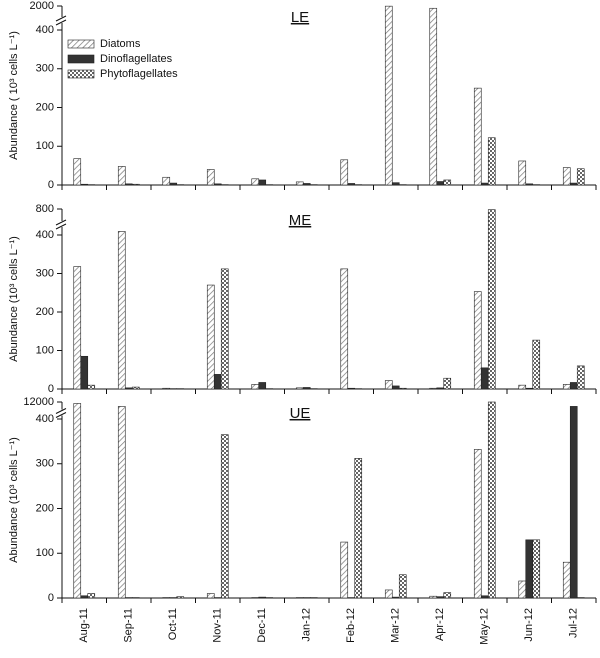 The width and height of the screenshot is (600, 658). I want to click on x-tick-label: Dec-11, so click(262, 625).